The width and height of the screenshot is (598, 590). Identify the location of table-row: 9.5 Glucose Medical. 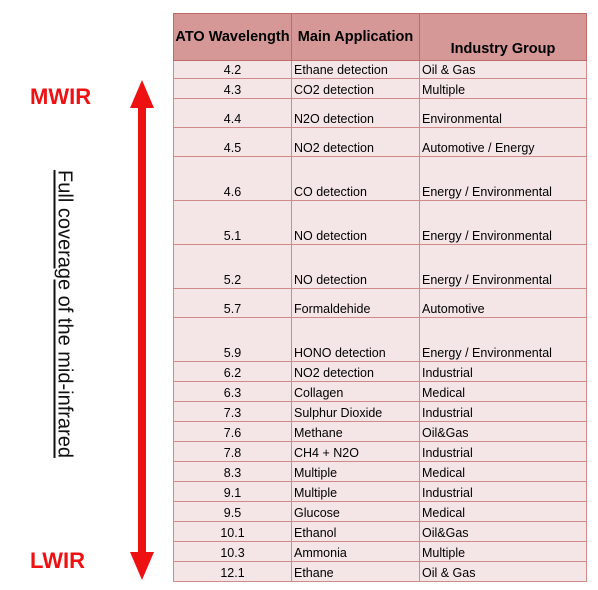
(380, 511).